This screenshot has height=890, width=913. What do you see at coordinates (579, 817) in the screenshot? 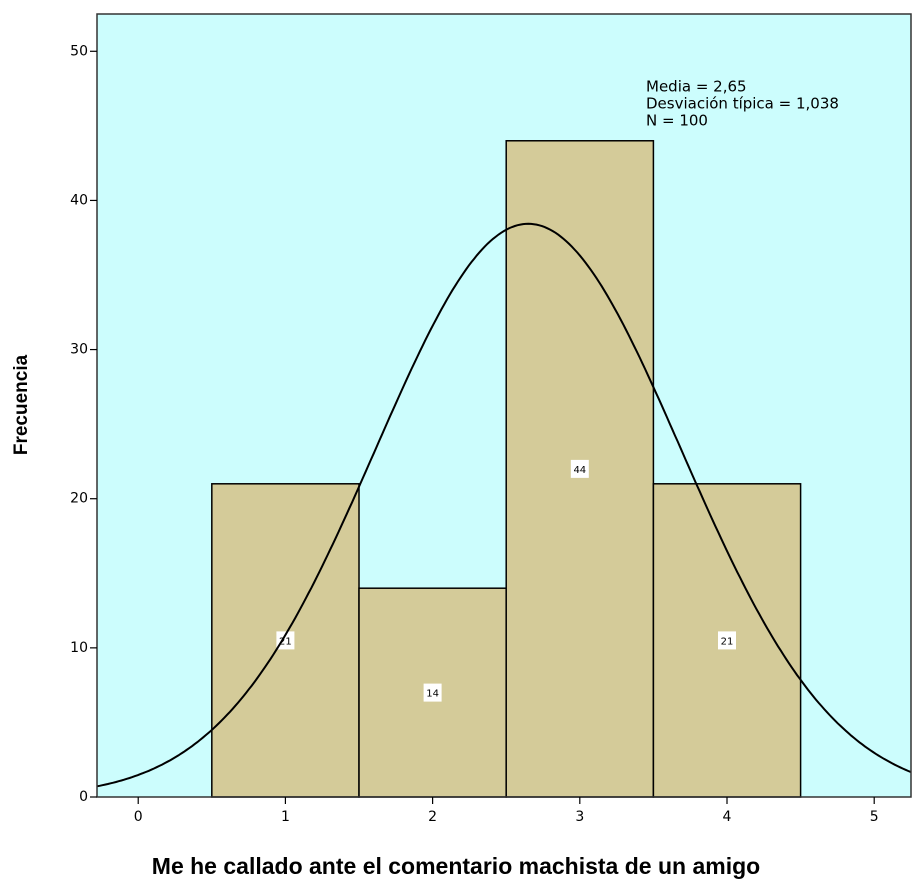
I see `x-tick-label: 3` at bounding box center [579, 817].